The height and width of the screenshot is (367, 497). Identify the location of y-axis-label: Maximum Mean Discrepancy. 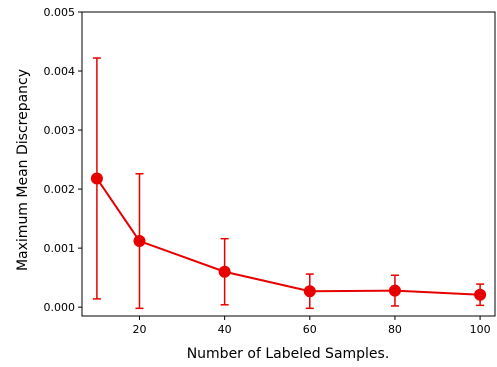
(23, 170).